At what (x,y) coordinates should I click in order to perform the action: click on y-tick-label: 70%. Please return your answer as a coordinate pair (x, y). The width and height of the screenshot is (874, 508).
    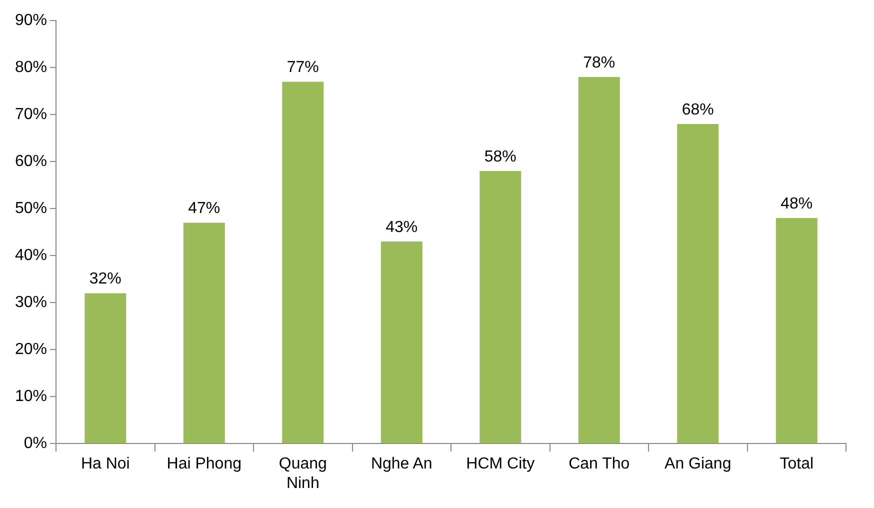
    Looking at the image, I should click on (31, 115).